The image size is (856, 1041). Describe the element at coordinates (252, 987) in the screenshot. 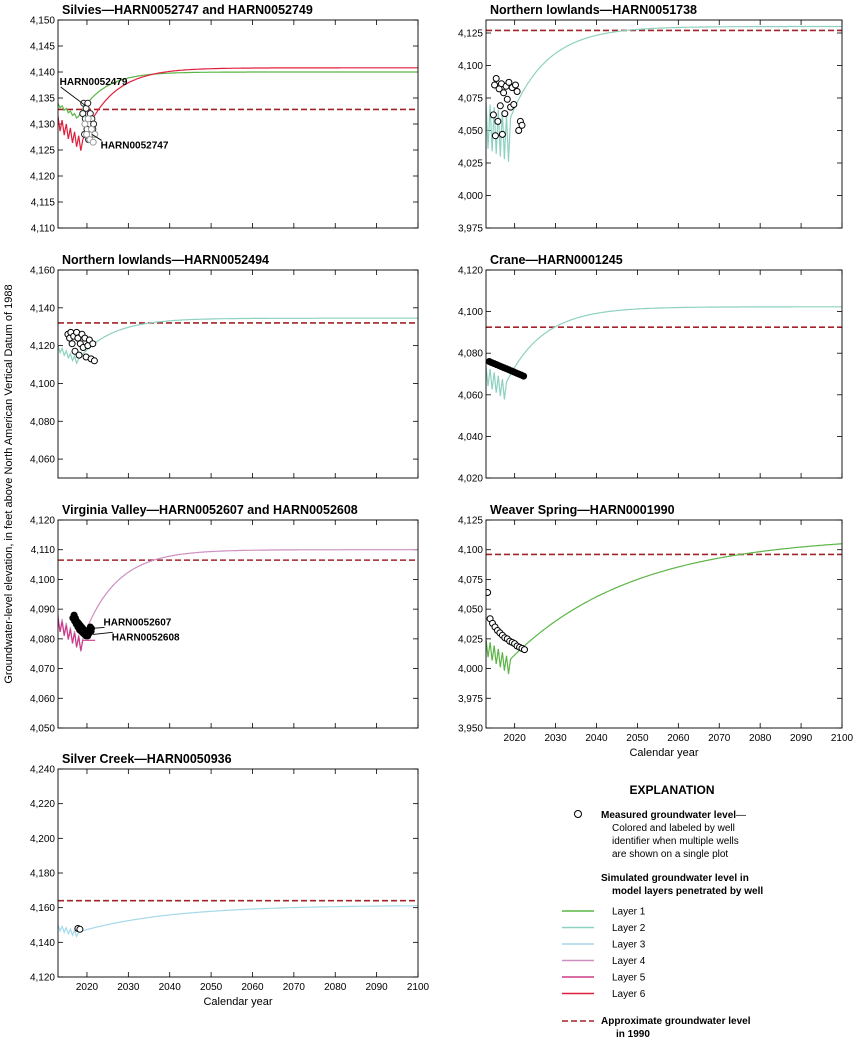

I see `x-tick-label: 2060` at that location.